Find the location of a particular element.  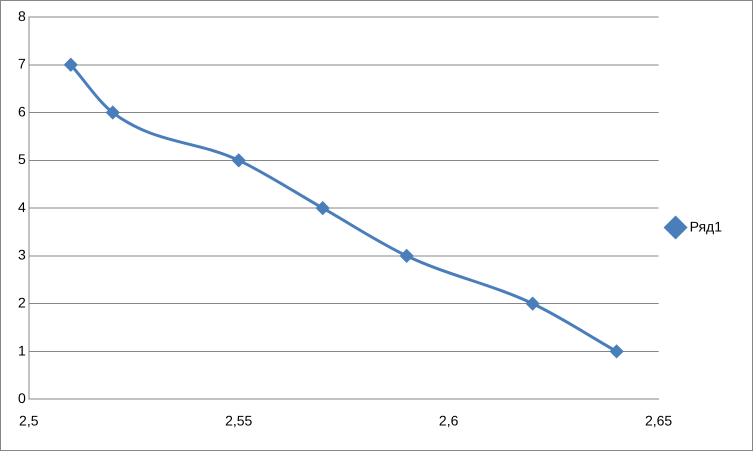

x-tick-label: 2,65 is located at coordinates (658, 420).